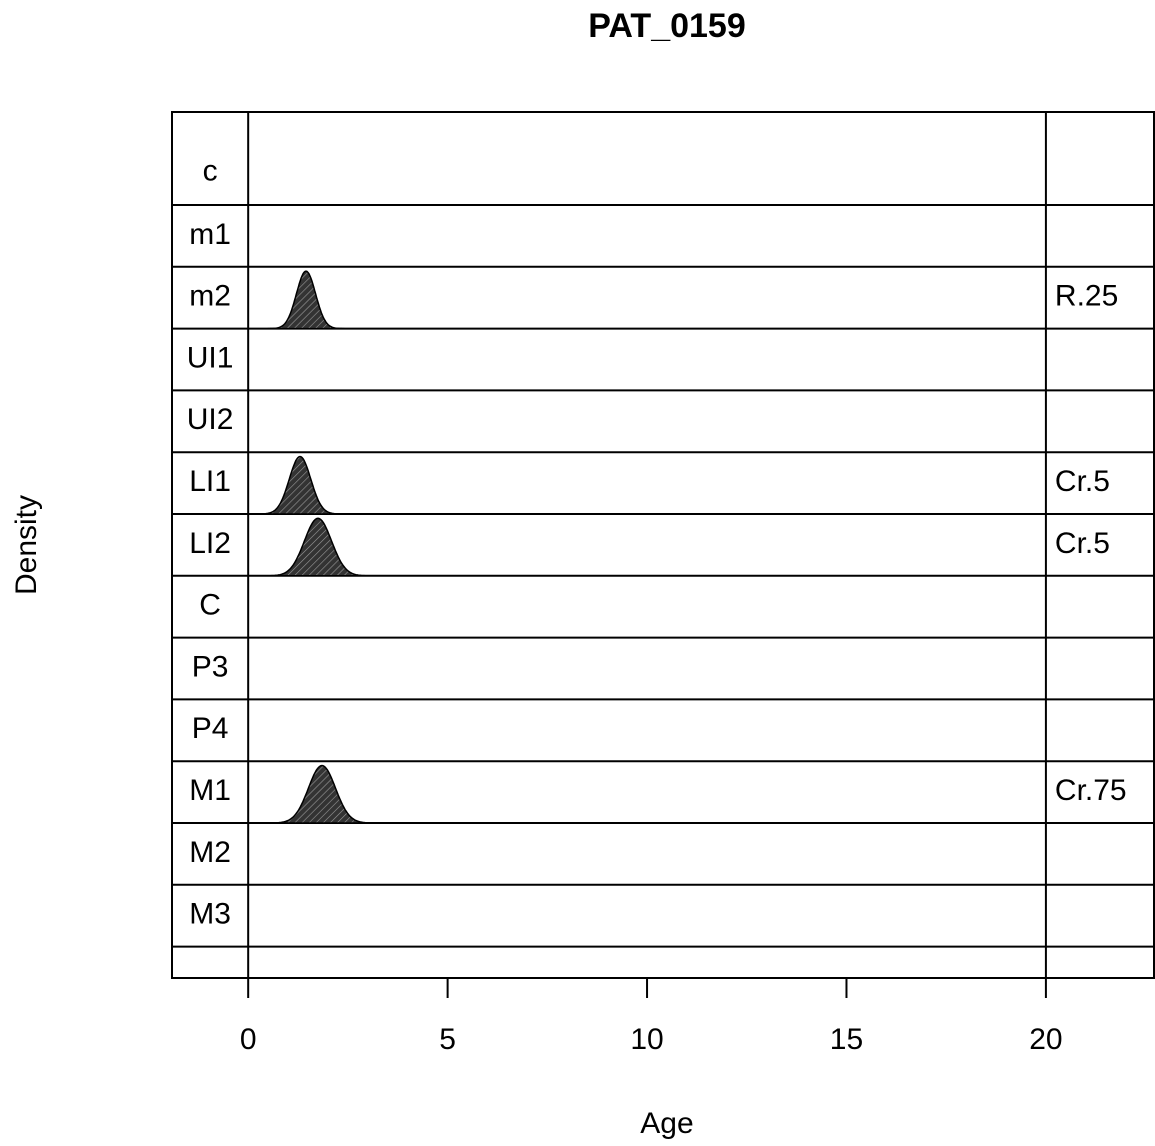  What do you see at coordinates (646, 1039) in the screenshot?
I see `x-tick-label: 10` at bounding box center [646, 1039].